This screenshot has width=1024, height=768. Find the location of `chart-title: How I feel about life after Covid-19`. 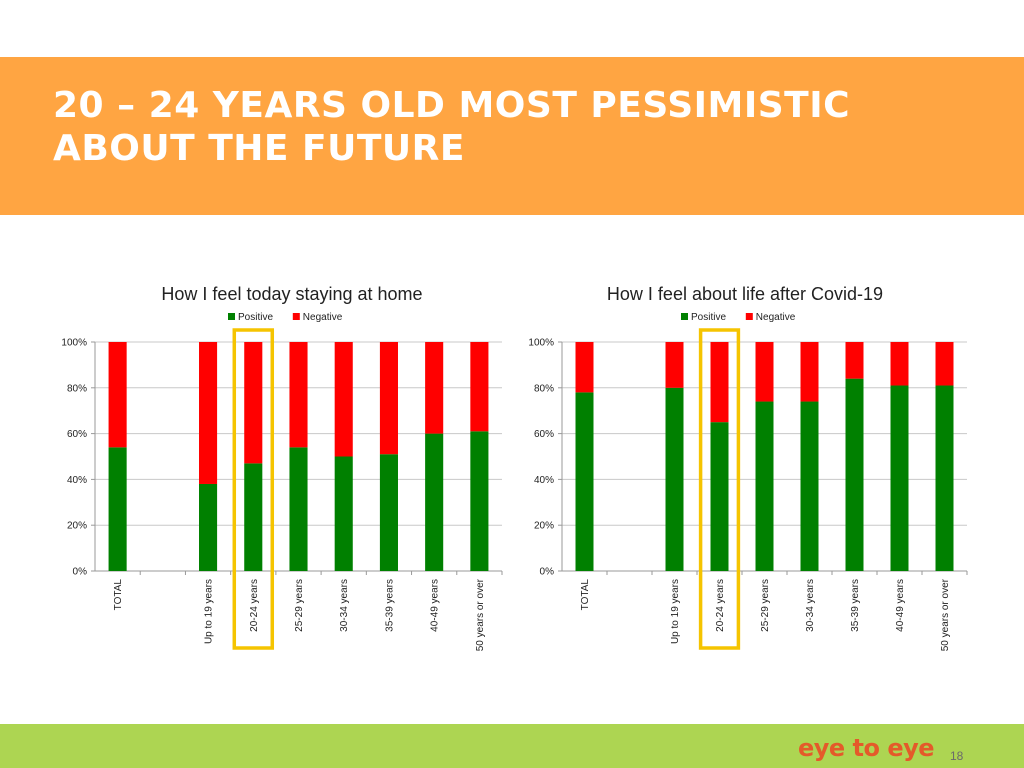

chart-title: How I feel about life after Covid-19 is located at coordinates (745, 294).